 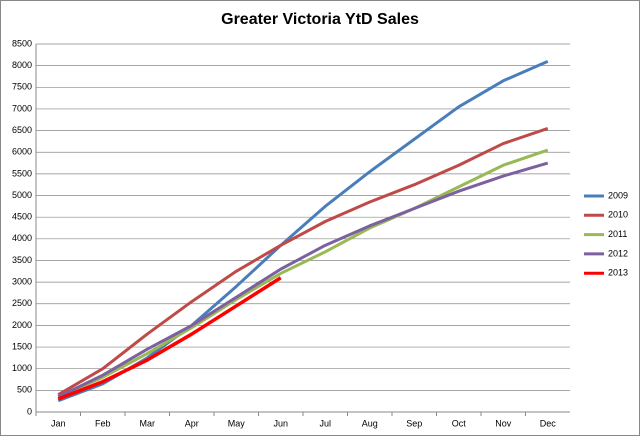 I want to click on y-tick-label: 7500, so click(x=22, y=87).